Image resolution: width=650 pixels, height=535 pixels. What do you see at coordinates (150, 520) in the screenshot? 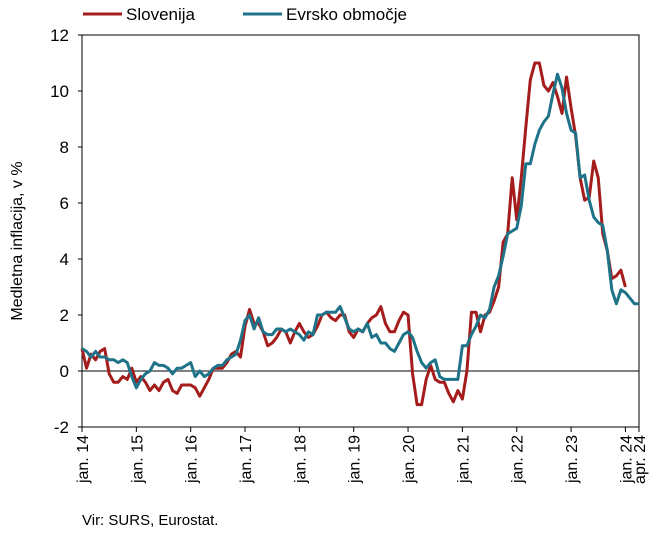
I see `source-note: Vir: SURS, Eurostat.` at bounding box center [150, 520].